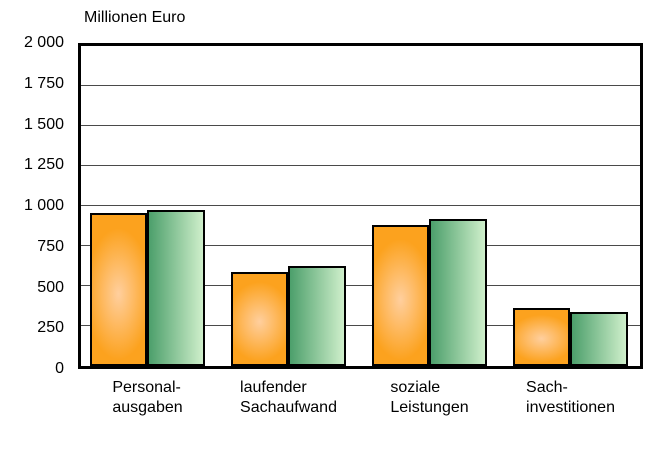 The height and width of the screenshot is (463, 668). What do you see at coordinates (147, 398) in the screenshot?
I see `x-axis-category-label: Personal-ausgaben` at bounding box center [147, 398].